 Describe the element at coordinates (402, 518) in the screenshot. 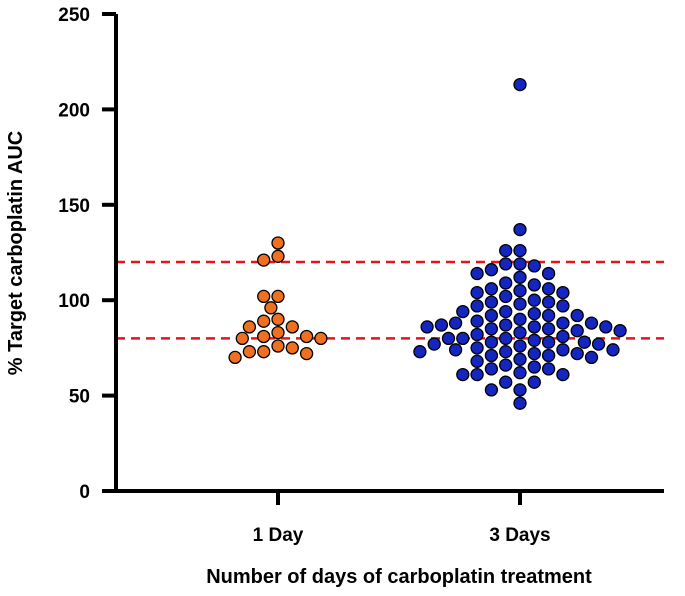

I see `x-ticks: 1 Day 3 Days` at that location.